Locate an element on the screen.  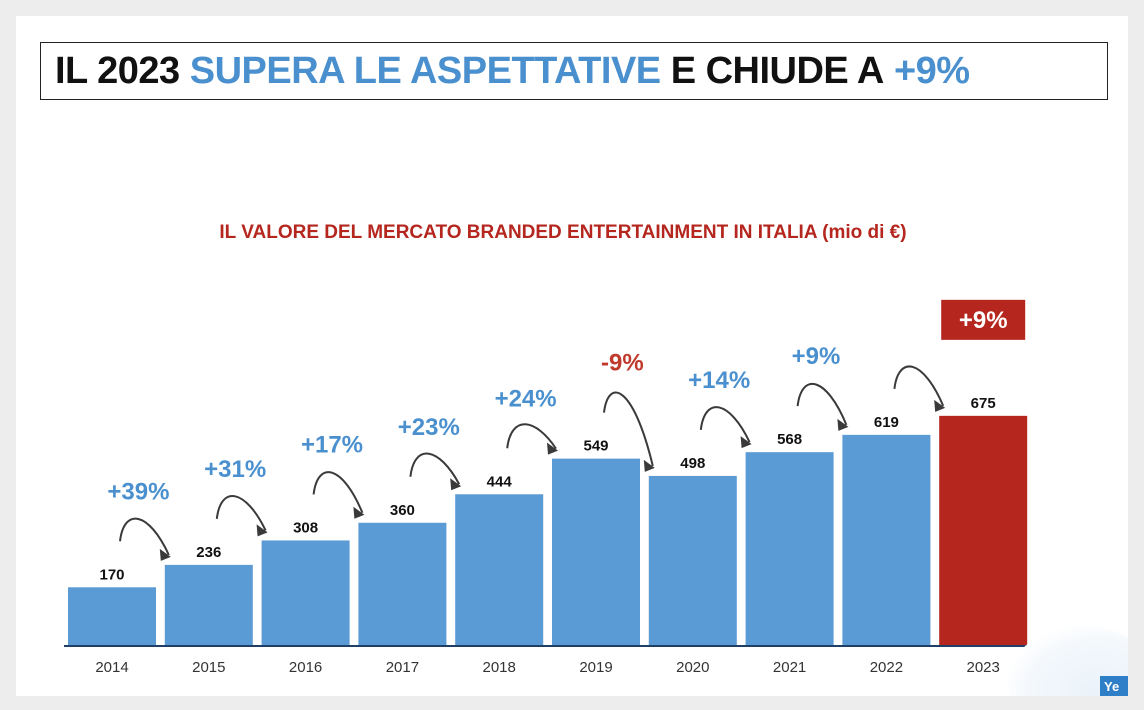
growth-arrow-2022 is located at coordinates (822, 404).